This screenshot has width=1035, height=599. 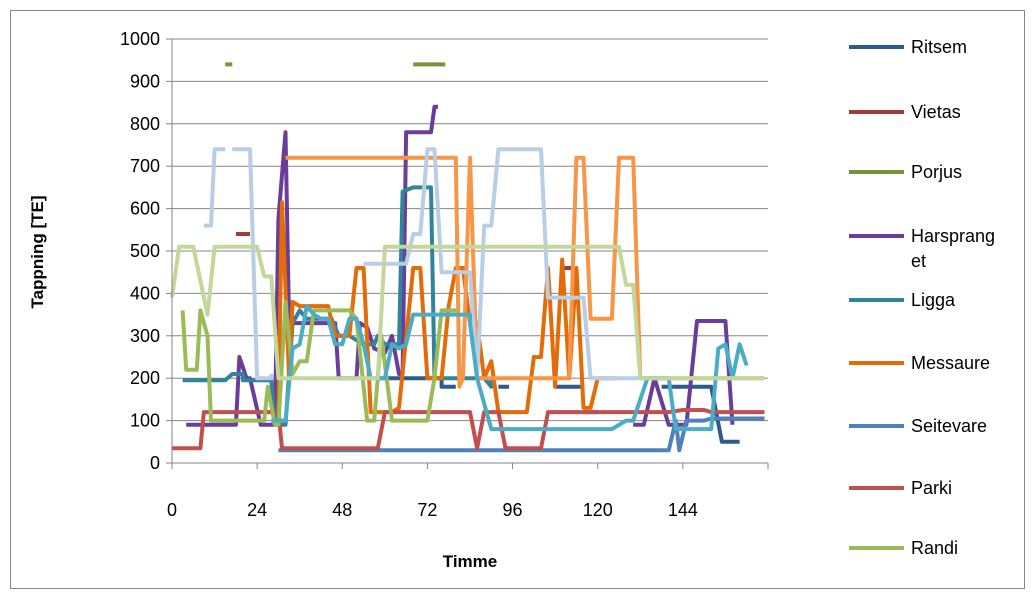 What do you see at coordinates (145, 336) in the screenshot?
I see `y-tick-label: 300` at bounding box center [145, 336].